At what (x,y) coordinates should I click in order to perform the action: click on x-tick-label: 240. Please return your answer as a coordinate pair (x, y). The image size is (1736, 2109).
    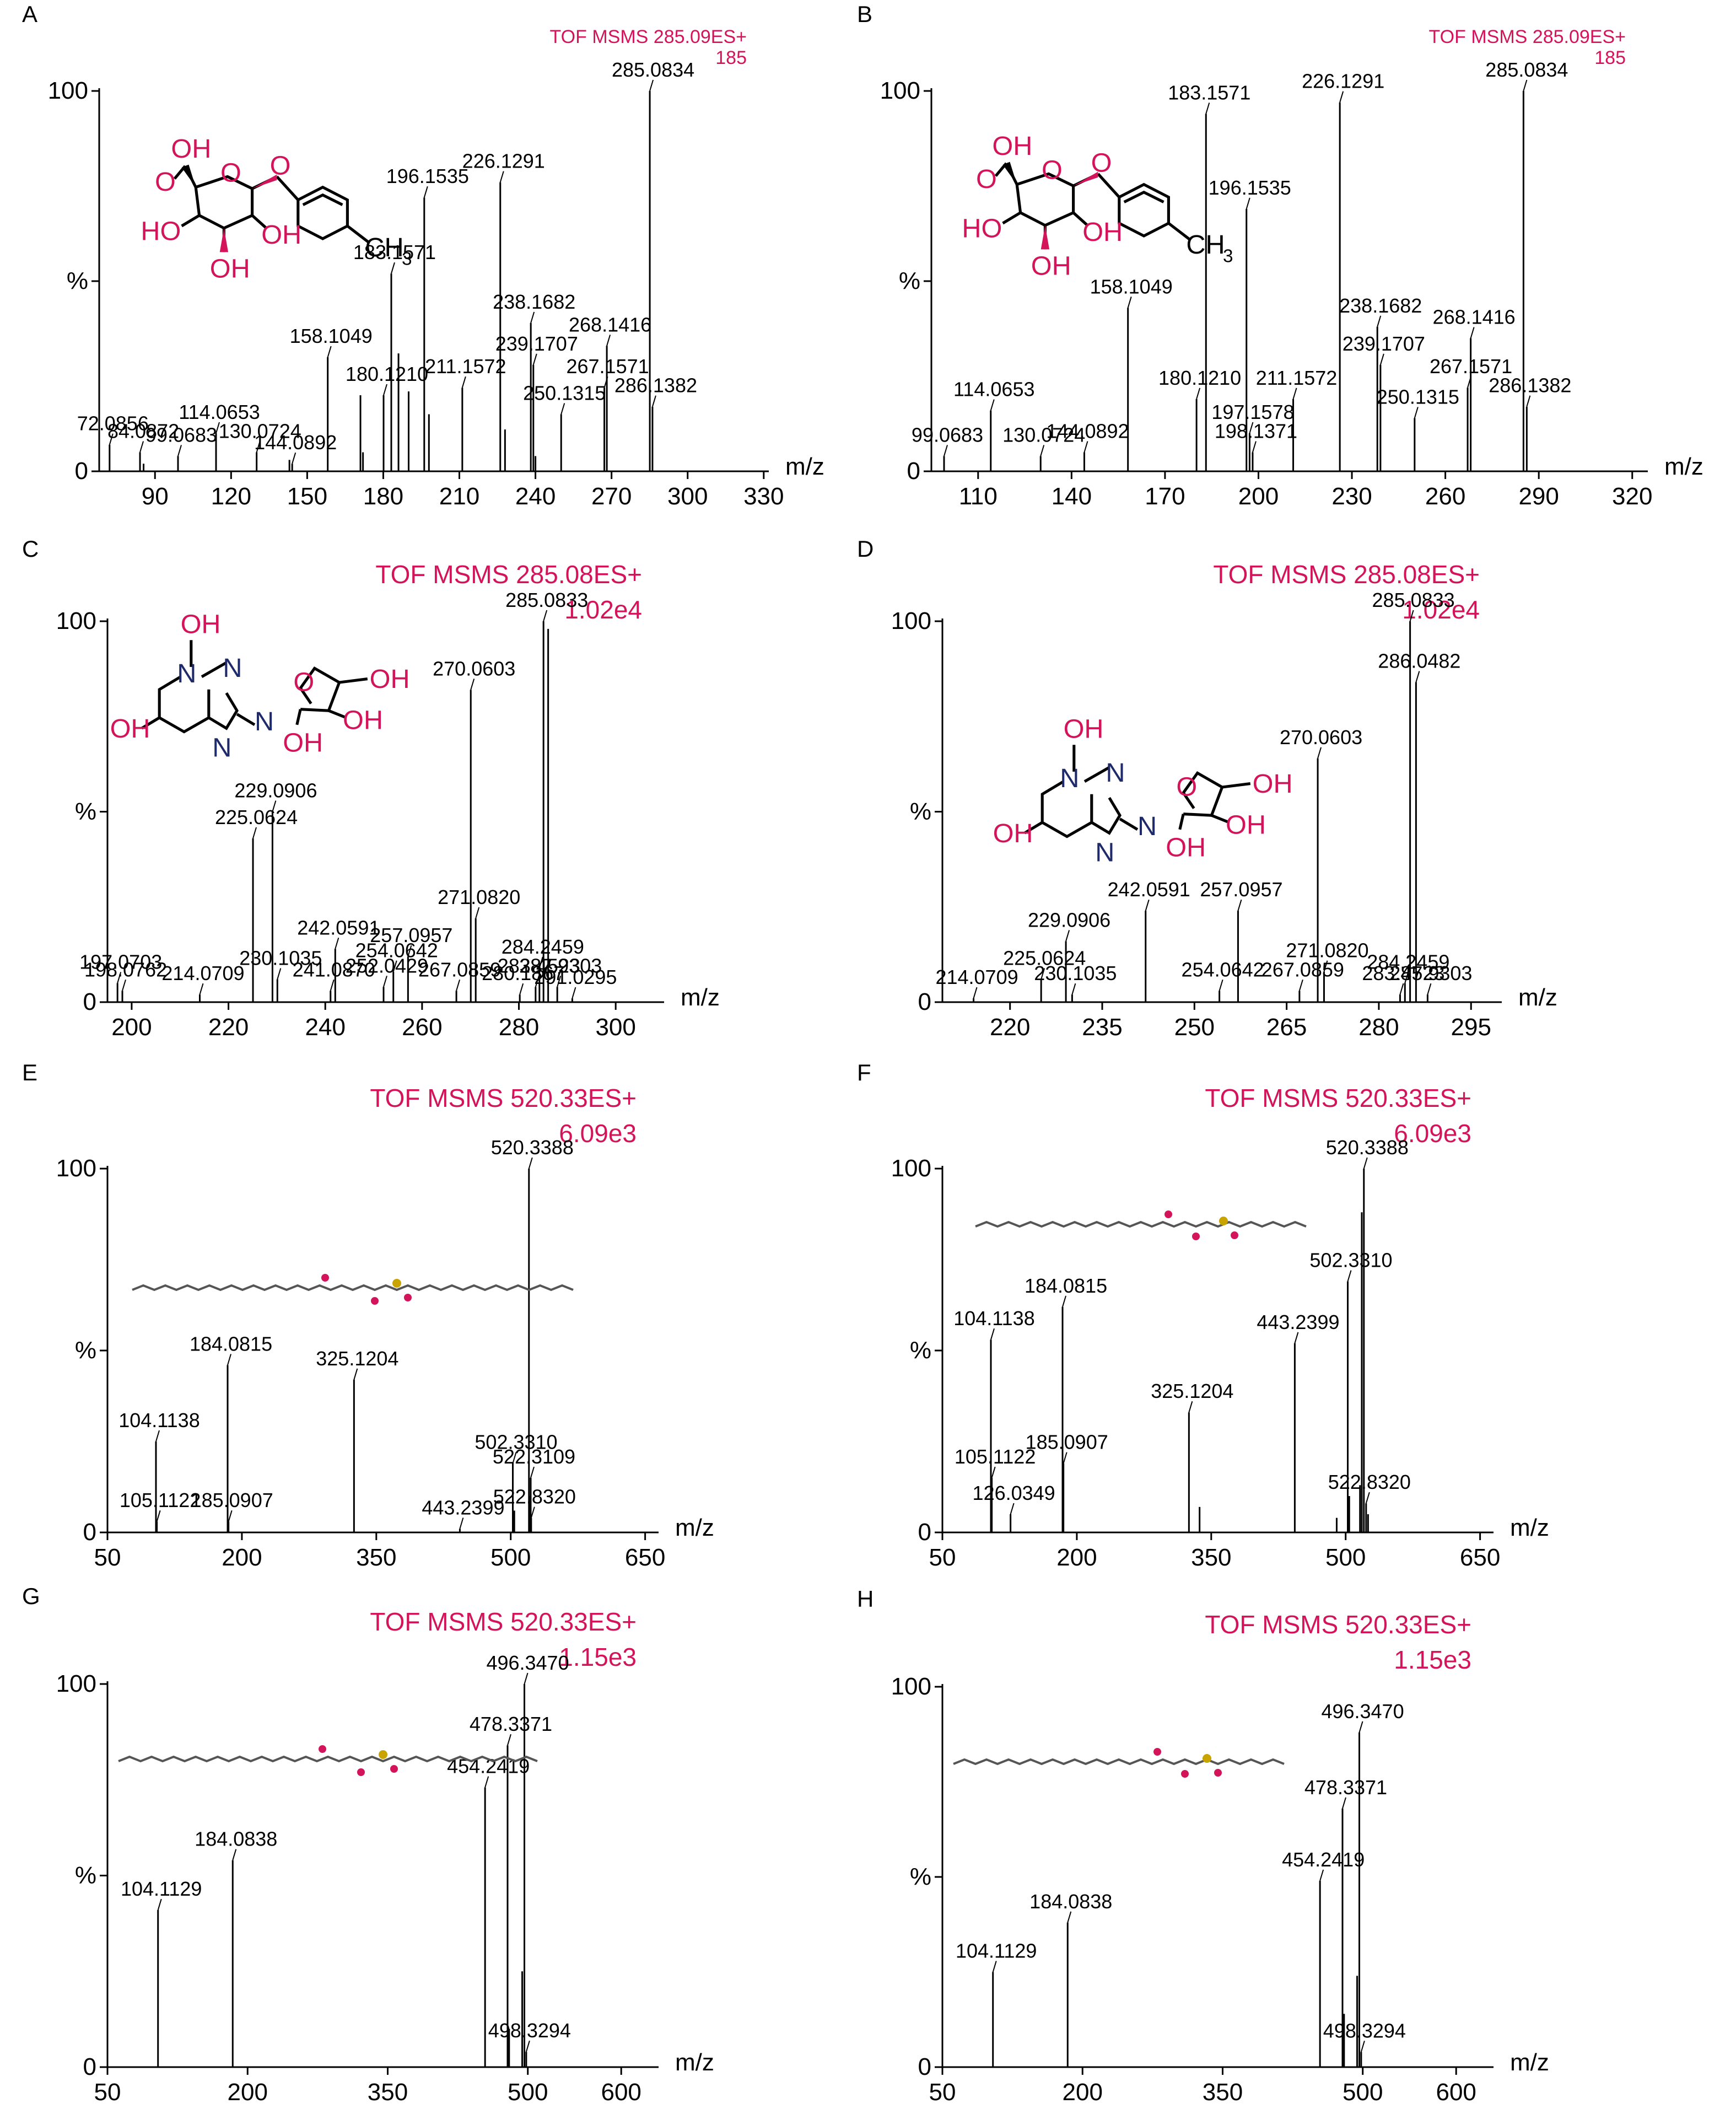
    Looking at the image, I should click on (535, 497).